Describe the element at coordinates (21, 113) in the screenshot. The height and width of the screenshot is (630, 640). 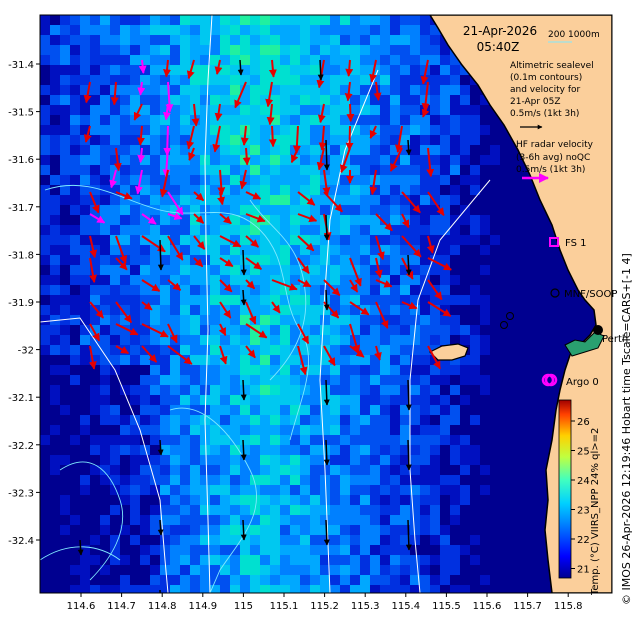
I see `lat-tick-label: -31.5` at that location.